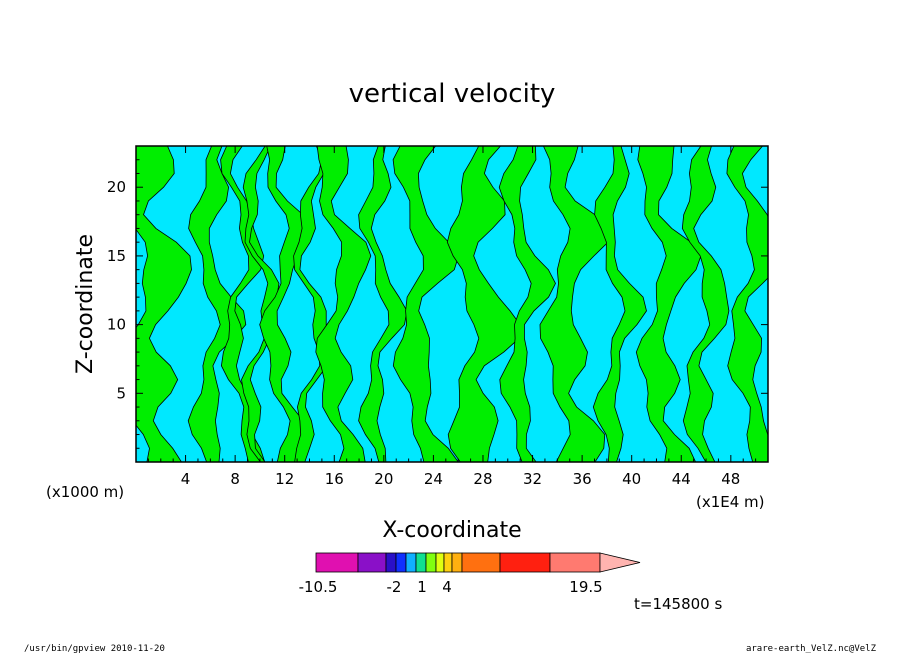  Describe the element at coordinates (85, 304) in the screenshot. I see `y-axis-title: Z-coordinate` at that location.